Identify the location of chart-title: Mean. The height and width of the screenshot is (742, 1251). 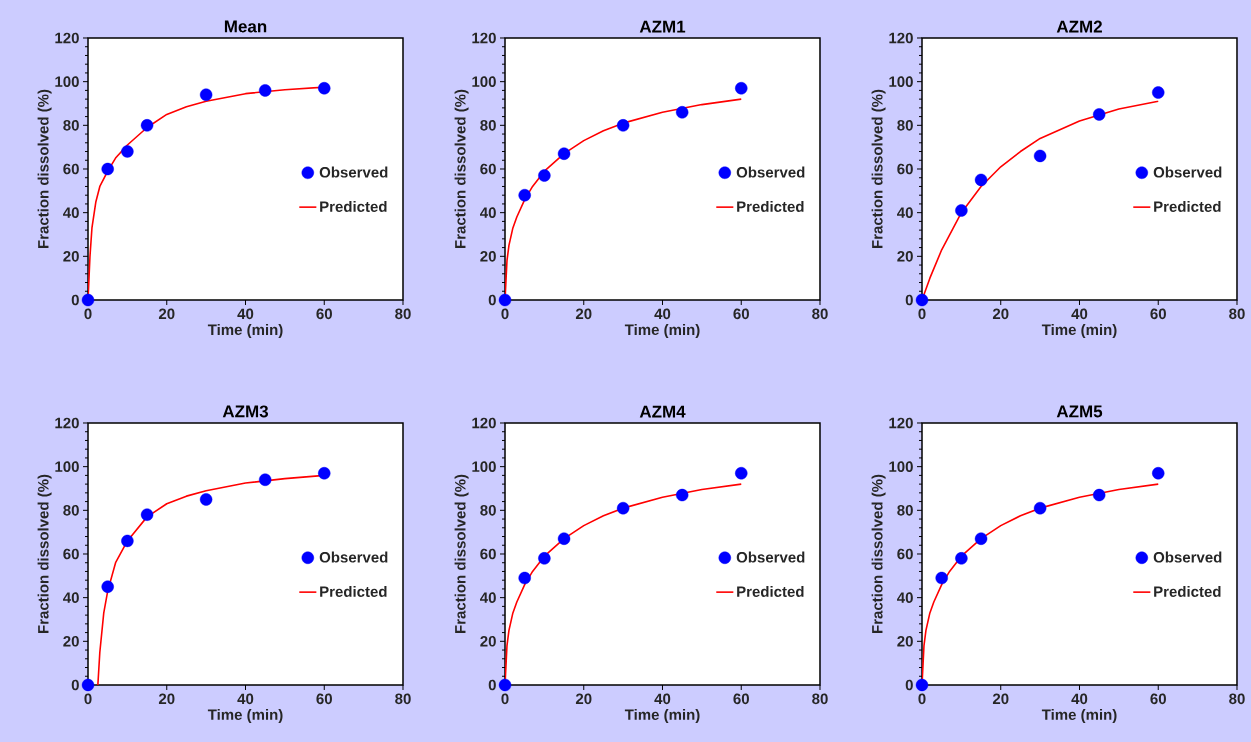
(245, 26).